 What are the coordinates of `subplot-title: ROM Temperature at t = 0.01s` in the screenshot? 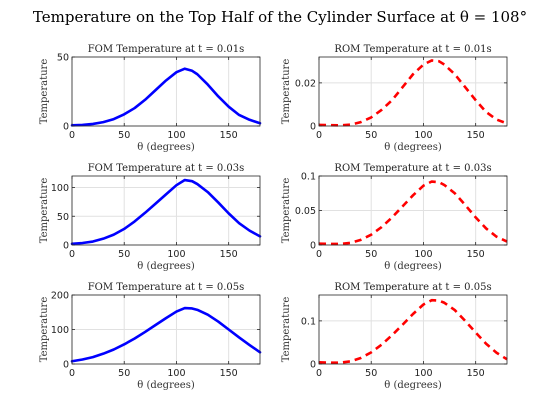 It's located at (412, 49).